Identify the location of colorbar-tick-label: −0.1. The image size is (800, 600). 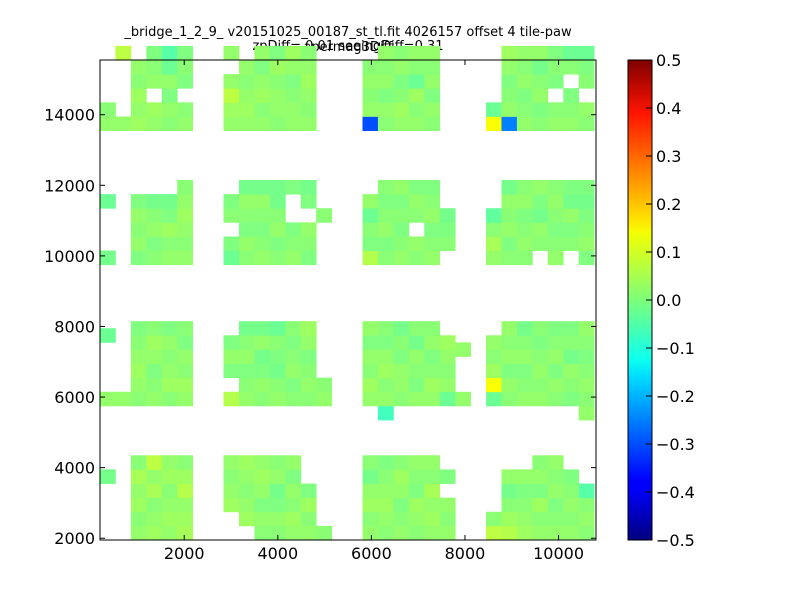
(675, 348).